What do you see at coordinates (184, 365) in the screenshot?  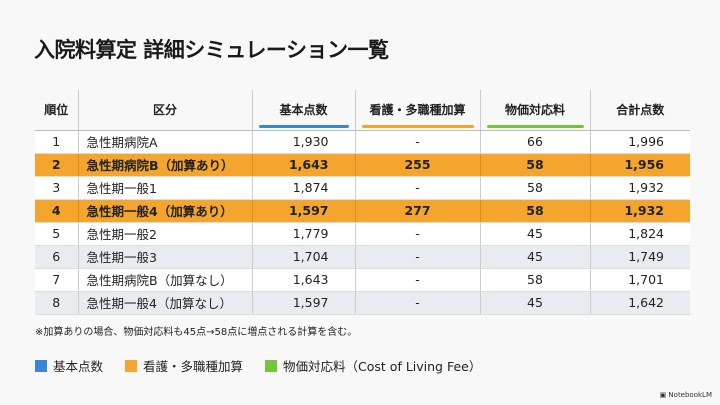 I see `legend-nursing: 看護・多職種加算` at bounding box center [184, 365].